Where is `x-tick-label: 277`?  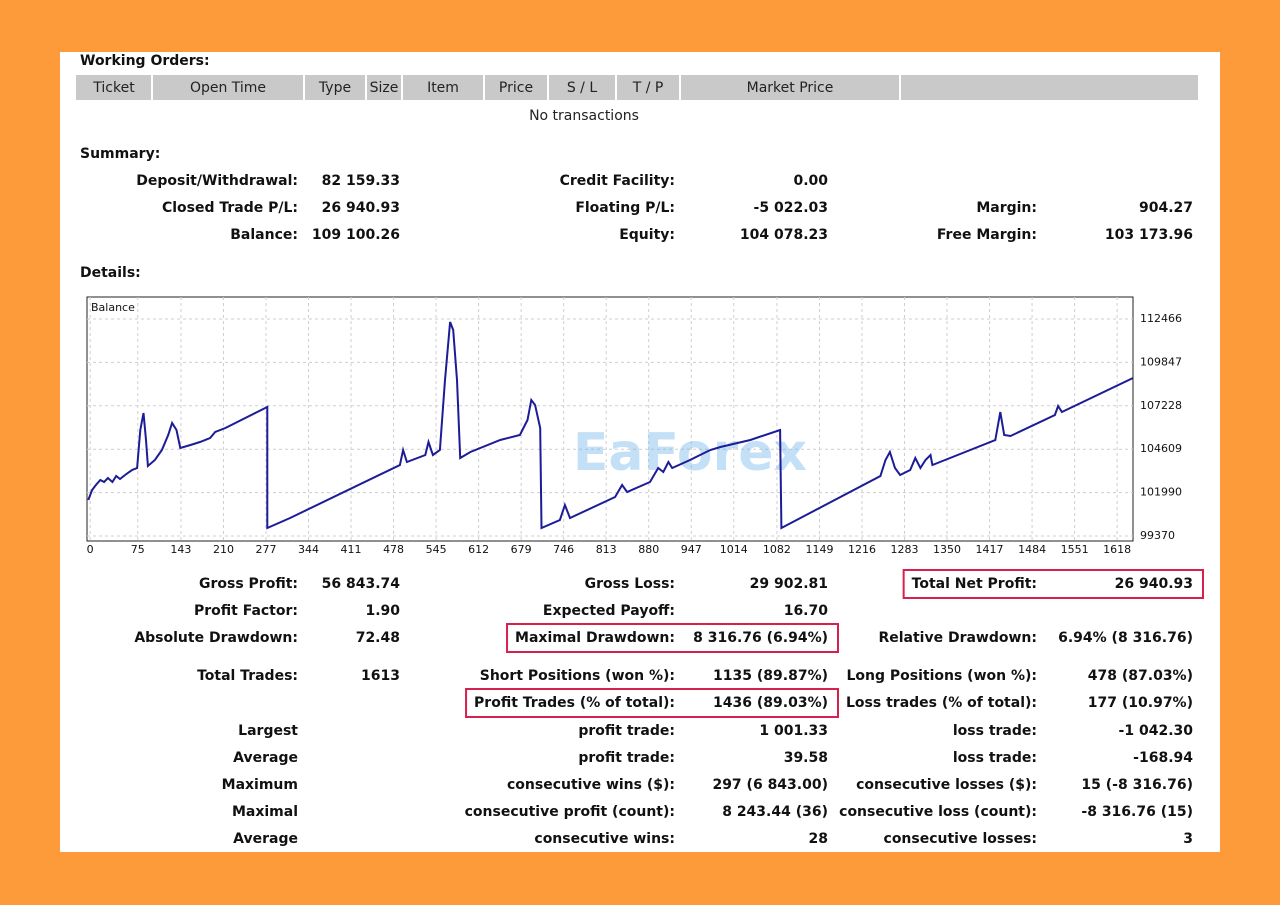
x-tick-label: 277 is located at coordinates (265, 549).